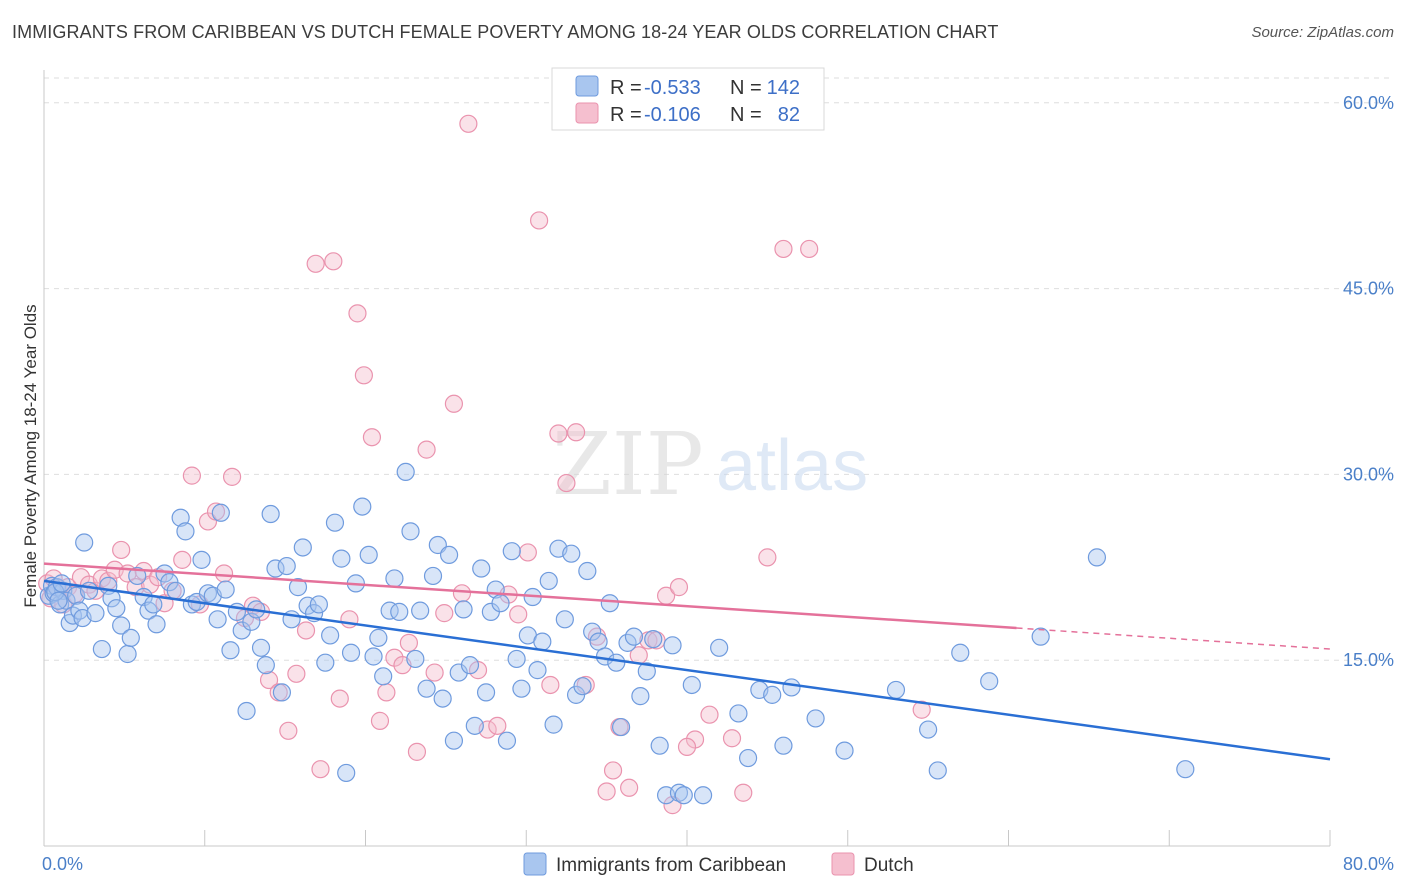 This screenshot has height=892, width=1406. I want to click on legend-label-dutch: Dutch, so click(889, 865).